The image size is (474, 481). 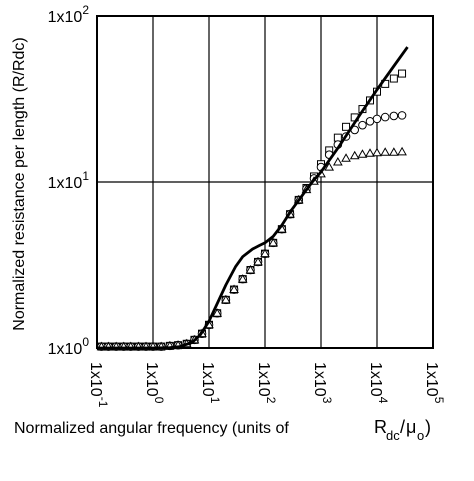 I want to click on svg-text: o, so click(x=420, y=435).